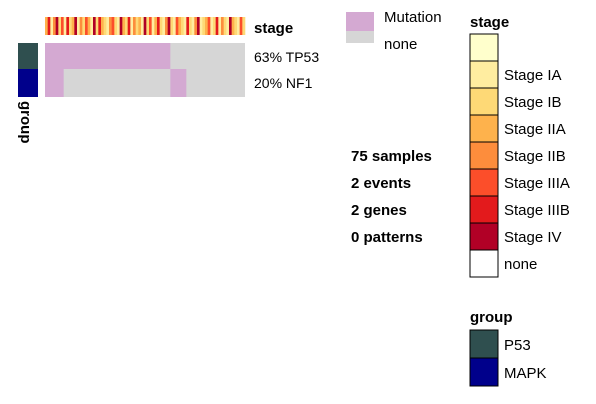 The width and height of the screenshot is (596, 404). I want to click on legend-label-none: none, so click(400, 44).